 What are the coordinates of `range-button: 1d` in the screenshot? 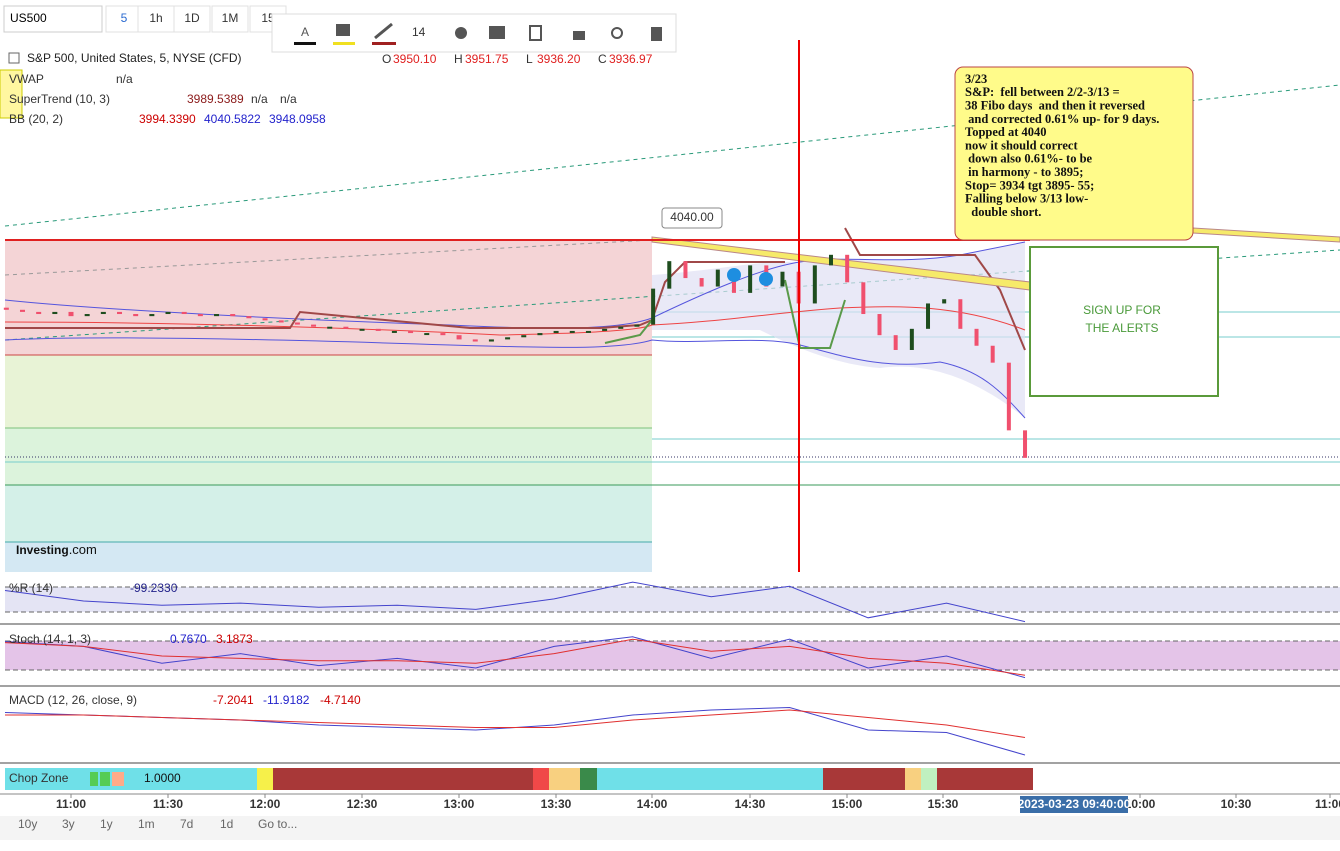 It's located at (226, 824).